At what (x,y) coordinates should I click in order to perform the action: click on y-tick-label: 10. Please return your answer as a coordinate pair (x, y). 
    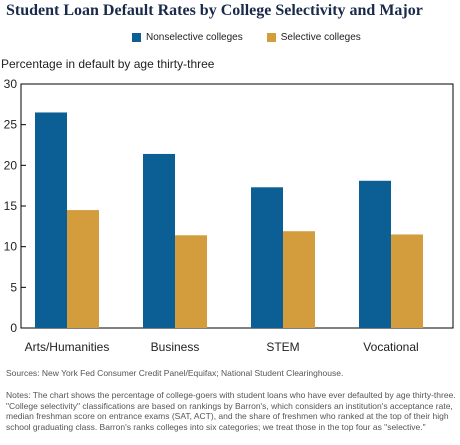
    Looking at the image, I should click on (11, 247).